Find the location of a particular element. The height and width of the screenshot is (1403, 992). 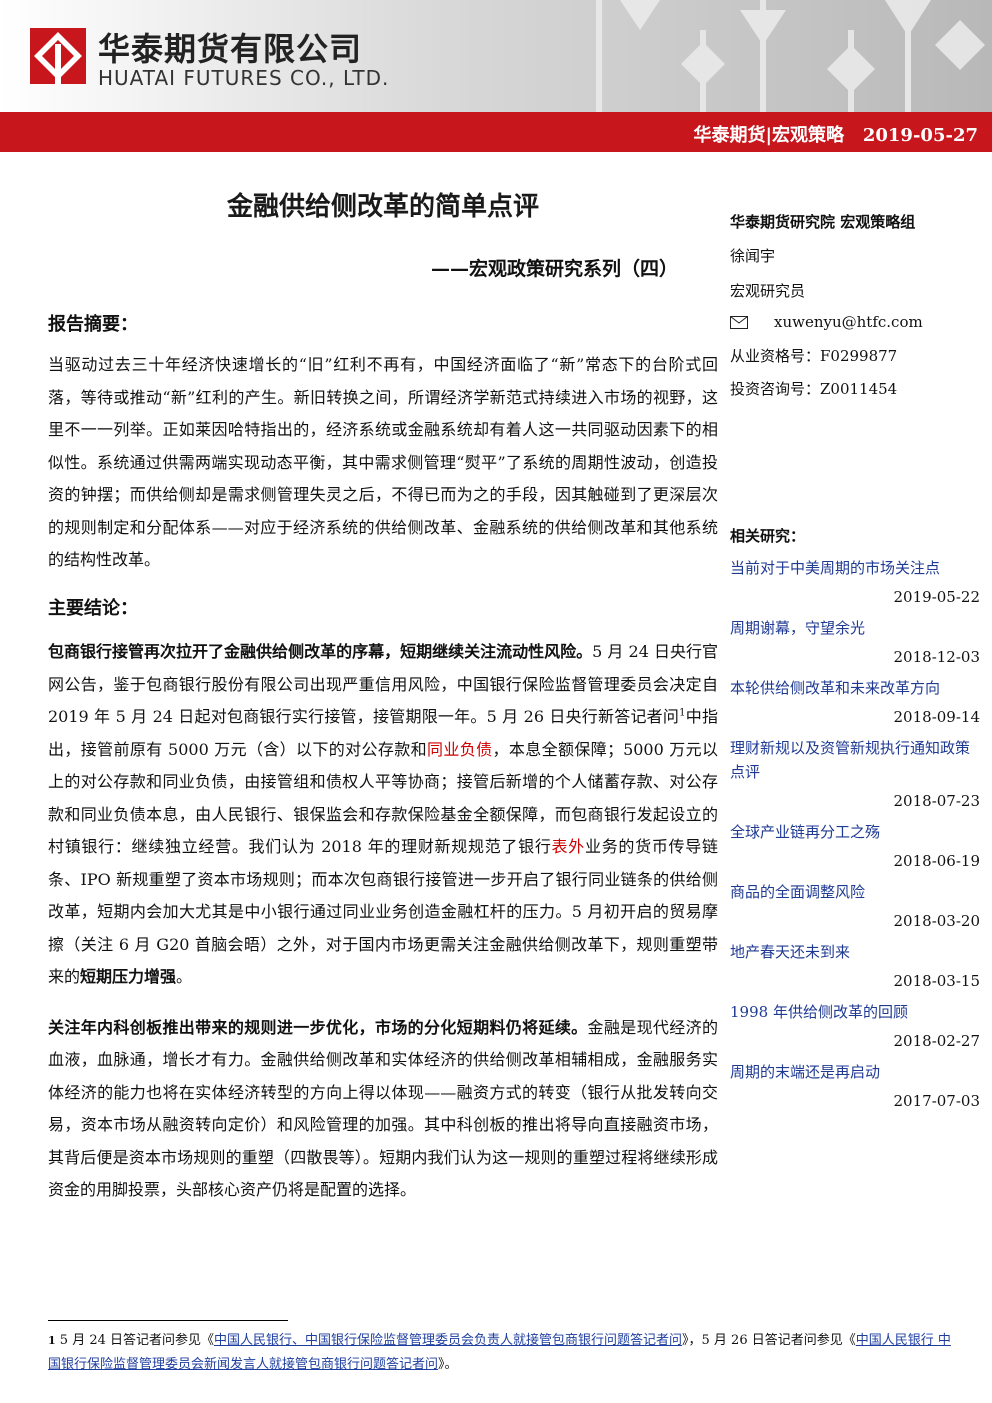

text-run: 中国人民银行 中国银行保险监督管理委员会新闻发言人就接管包商银行问题答记者问 is located at coordinates (499, 1352).